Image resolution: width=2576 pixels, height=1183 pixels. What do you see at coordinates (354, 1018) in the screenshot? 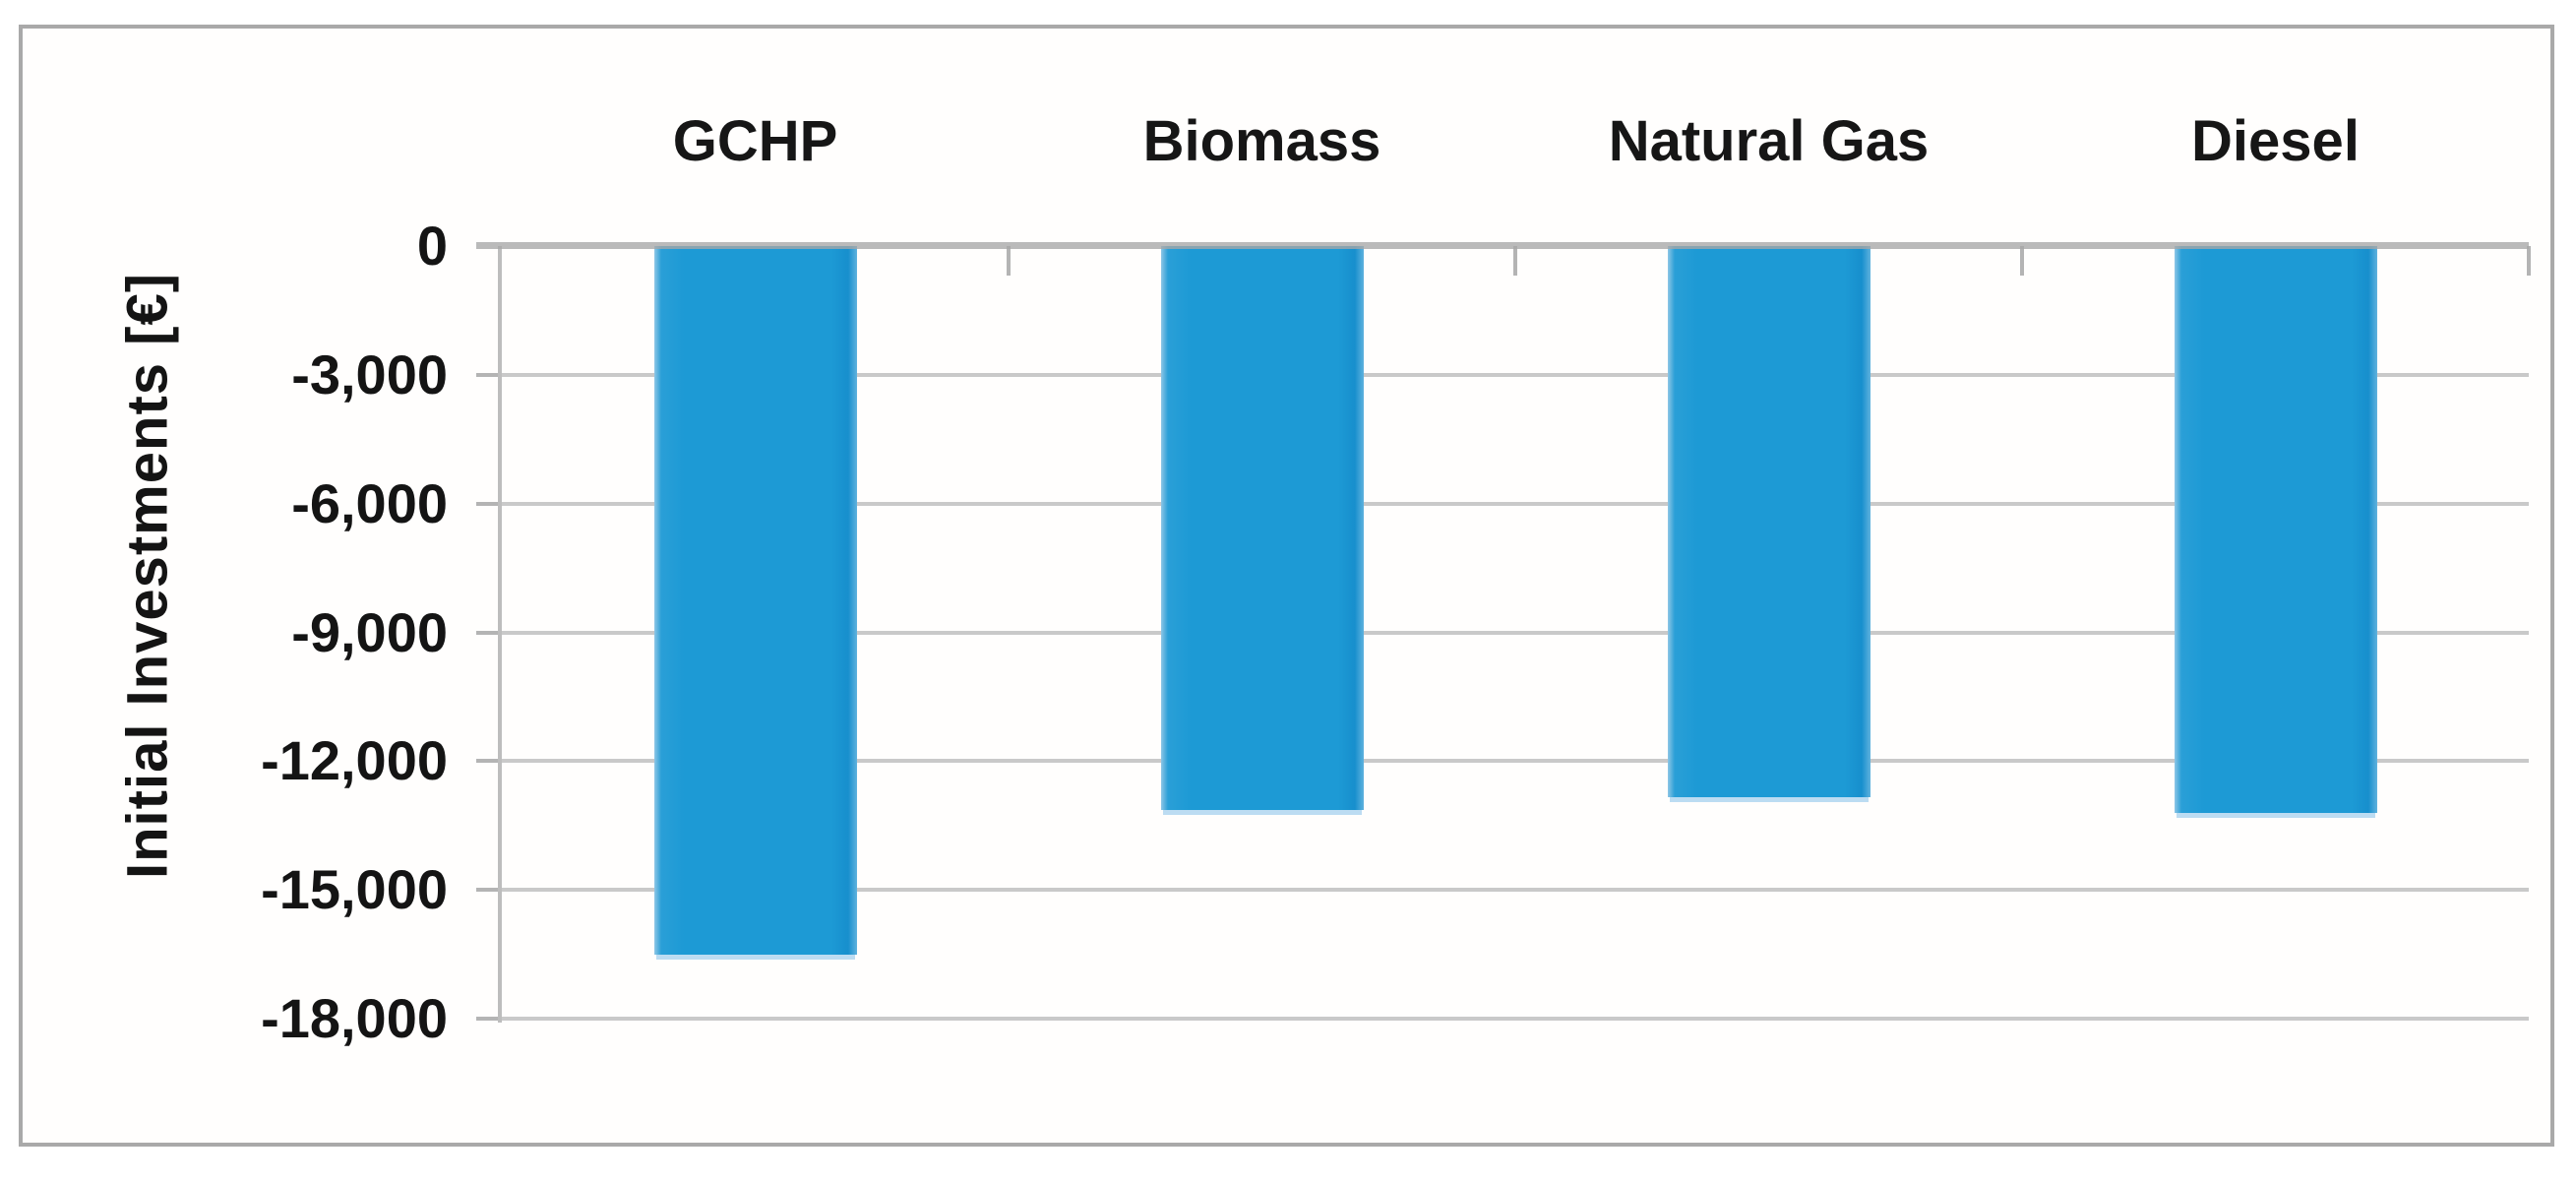
I see `y-tick-label: -18,000` at bounding box center [354, 1018].